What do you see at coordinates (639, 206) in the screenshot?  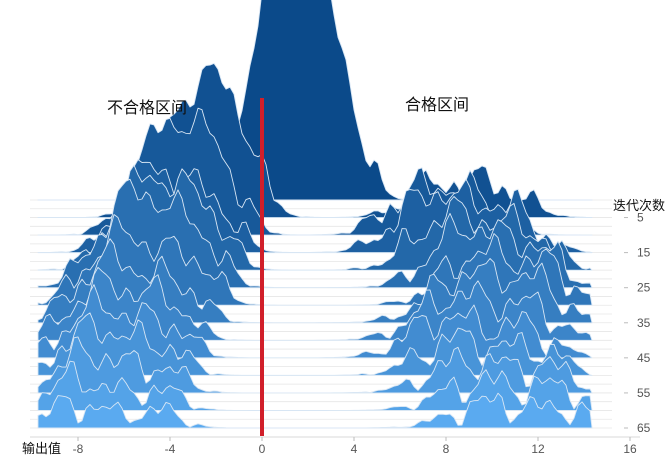 I see `y-axis-title: 迭代次数` at bounding box center [639, 206].